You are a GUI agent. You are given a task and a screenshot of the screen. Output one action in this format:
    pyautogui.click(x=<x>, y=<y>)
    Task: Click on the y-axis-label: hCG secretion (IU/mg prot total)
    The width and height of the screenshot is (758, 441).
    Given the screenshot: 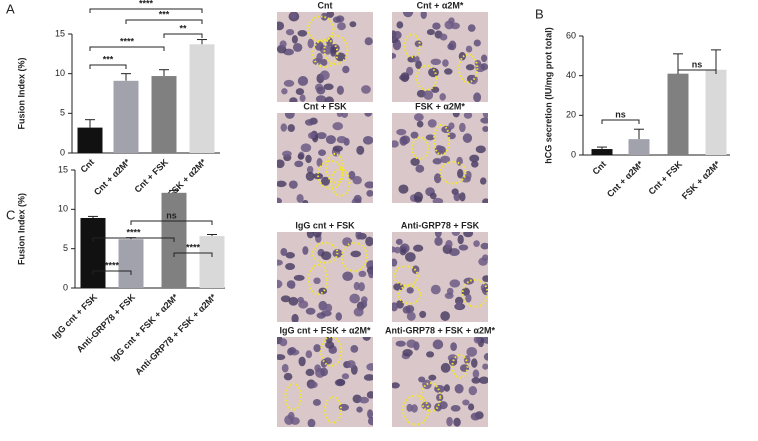 What is the action you would take?
    pyautogui.click(x=548, y=95)
    